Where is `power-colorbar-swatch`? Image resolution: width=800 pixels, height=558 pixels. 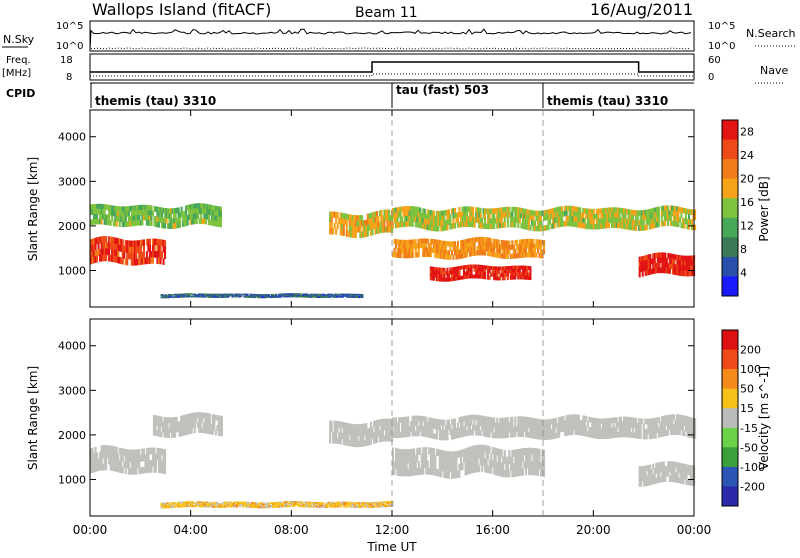
power-colorbar-swatch is located at coordinates (730, 266).